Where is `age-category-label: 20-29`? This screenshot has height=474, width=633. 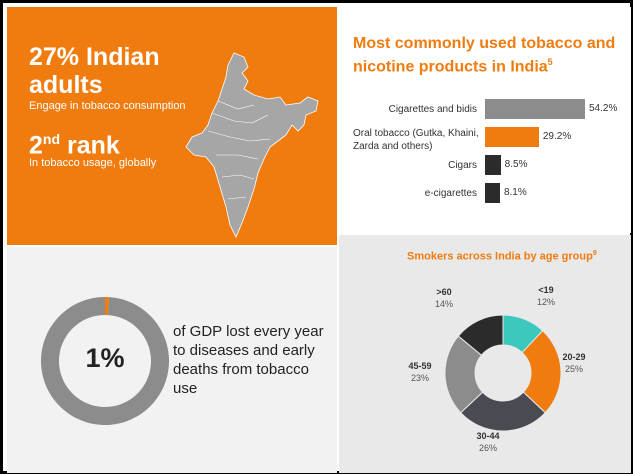 age-category-label: 20-29 is located at coordinates (574, 357).